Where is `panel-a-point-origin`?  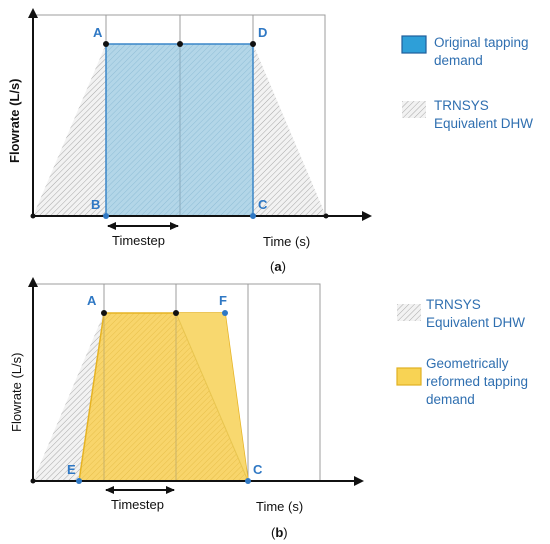
panel-a-point-origin is located at coordinates (33, 216).